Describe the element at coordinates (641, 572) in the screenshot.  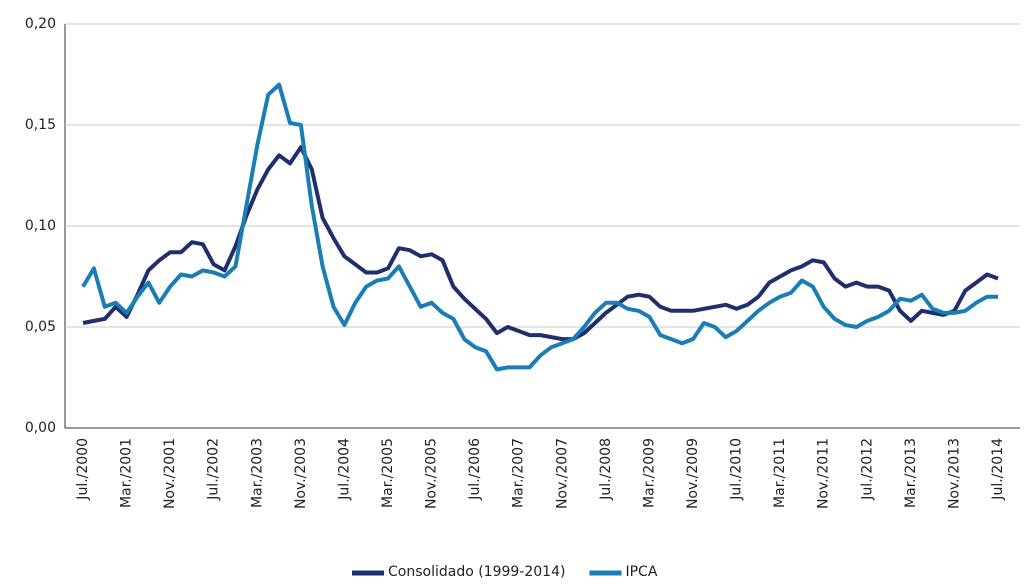
I see `legend-label: IPCA` at that location.